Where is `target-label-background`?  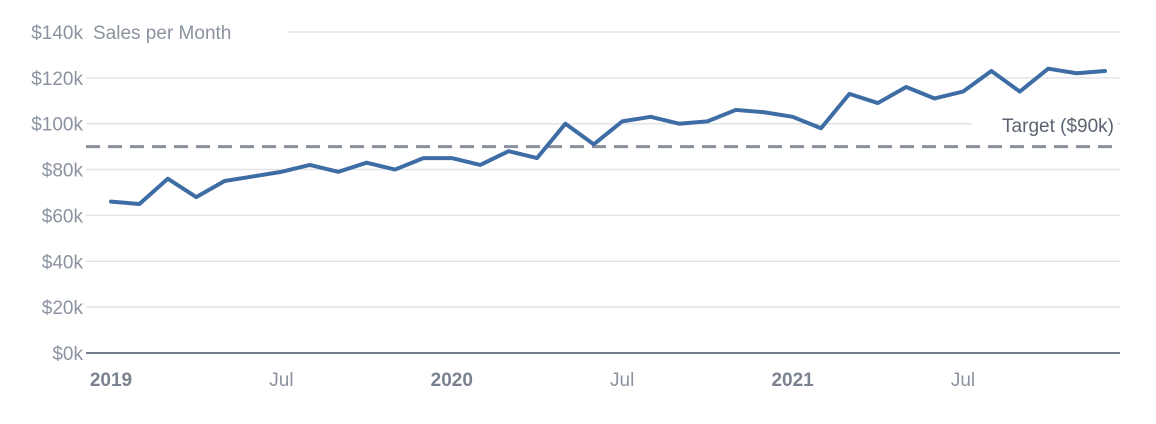 target-label-background is located at coordinates (1044, 125).